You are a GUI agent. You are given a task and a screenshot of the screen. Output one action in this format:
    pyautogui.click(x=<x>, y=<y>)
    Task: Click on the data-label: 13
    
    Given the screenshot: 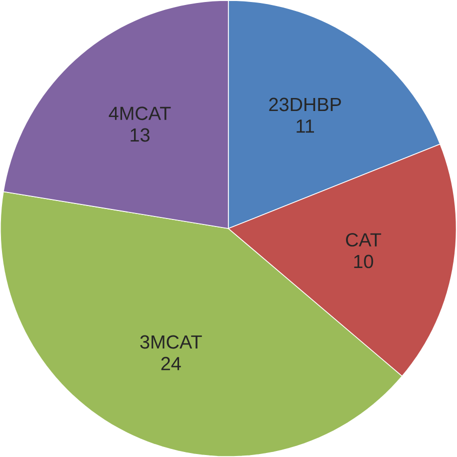 What is the action you would take?
    pyautogui.click(x=140, y=135)
    